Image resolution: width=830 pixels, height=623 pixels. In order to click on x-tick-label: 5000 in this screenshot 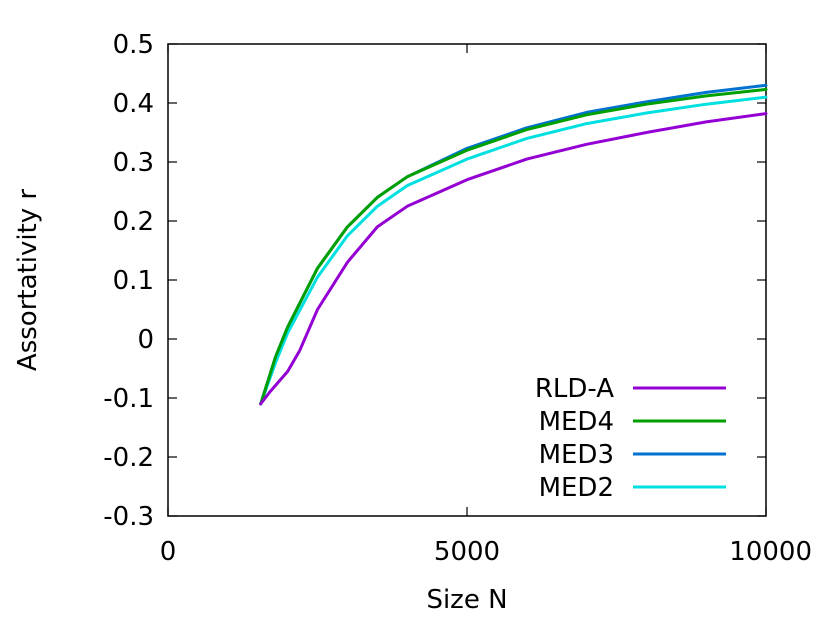, I will do `click(467, 552)`.